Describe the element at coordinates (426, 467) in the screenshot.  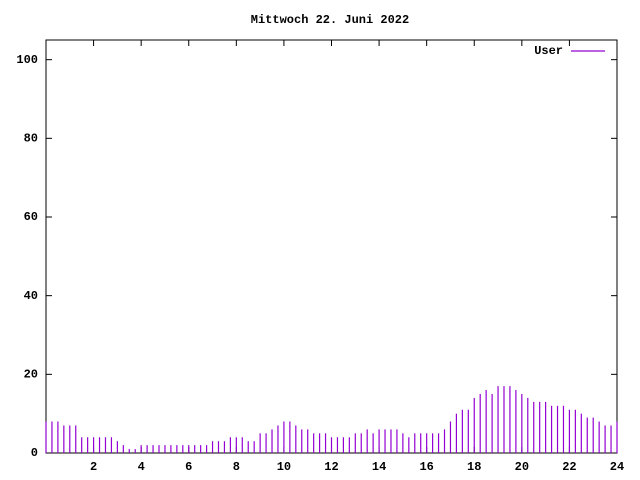
I see `x-tick-label: 16` at that location.